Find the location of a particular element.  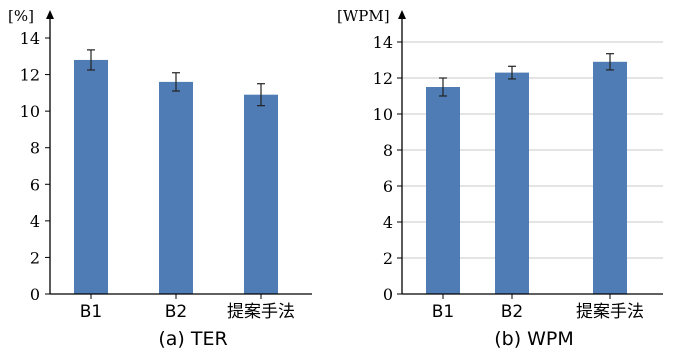

y-axis-unit: [WPM] is located at coordinates (363, 16).